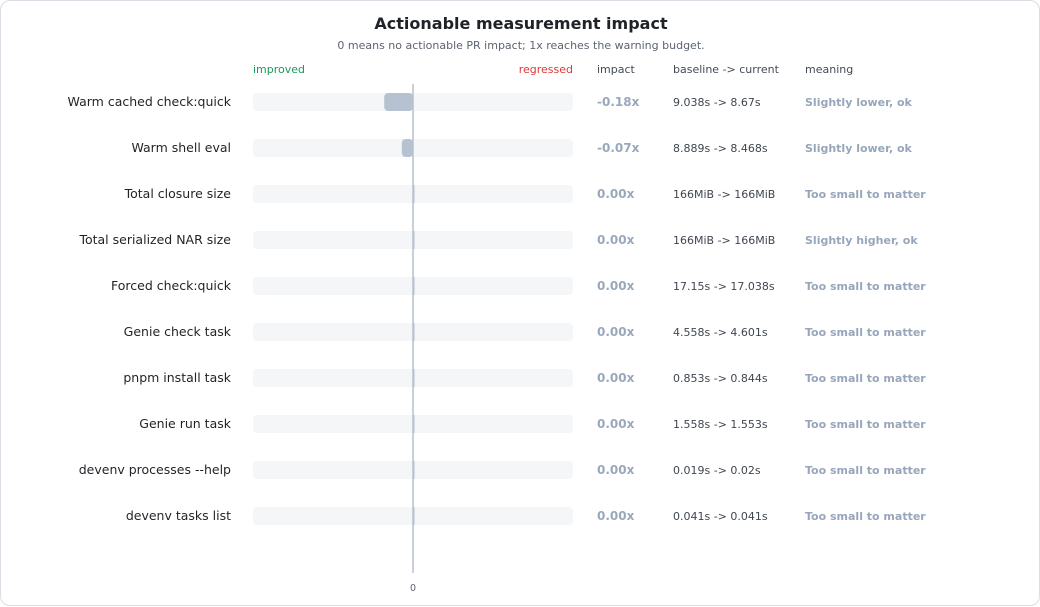  Describe the element at coordinates (720, 378) in the screenshot. I see `baseline-current-value: 0.853s -> 0.844s` at that location.